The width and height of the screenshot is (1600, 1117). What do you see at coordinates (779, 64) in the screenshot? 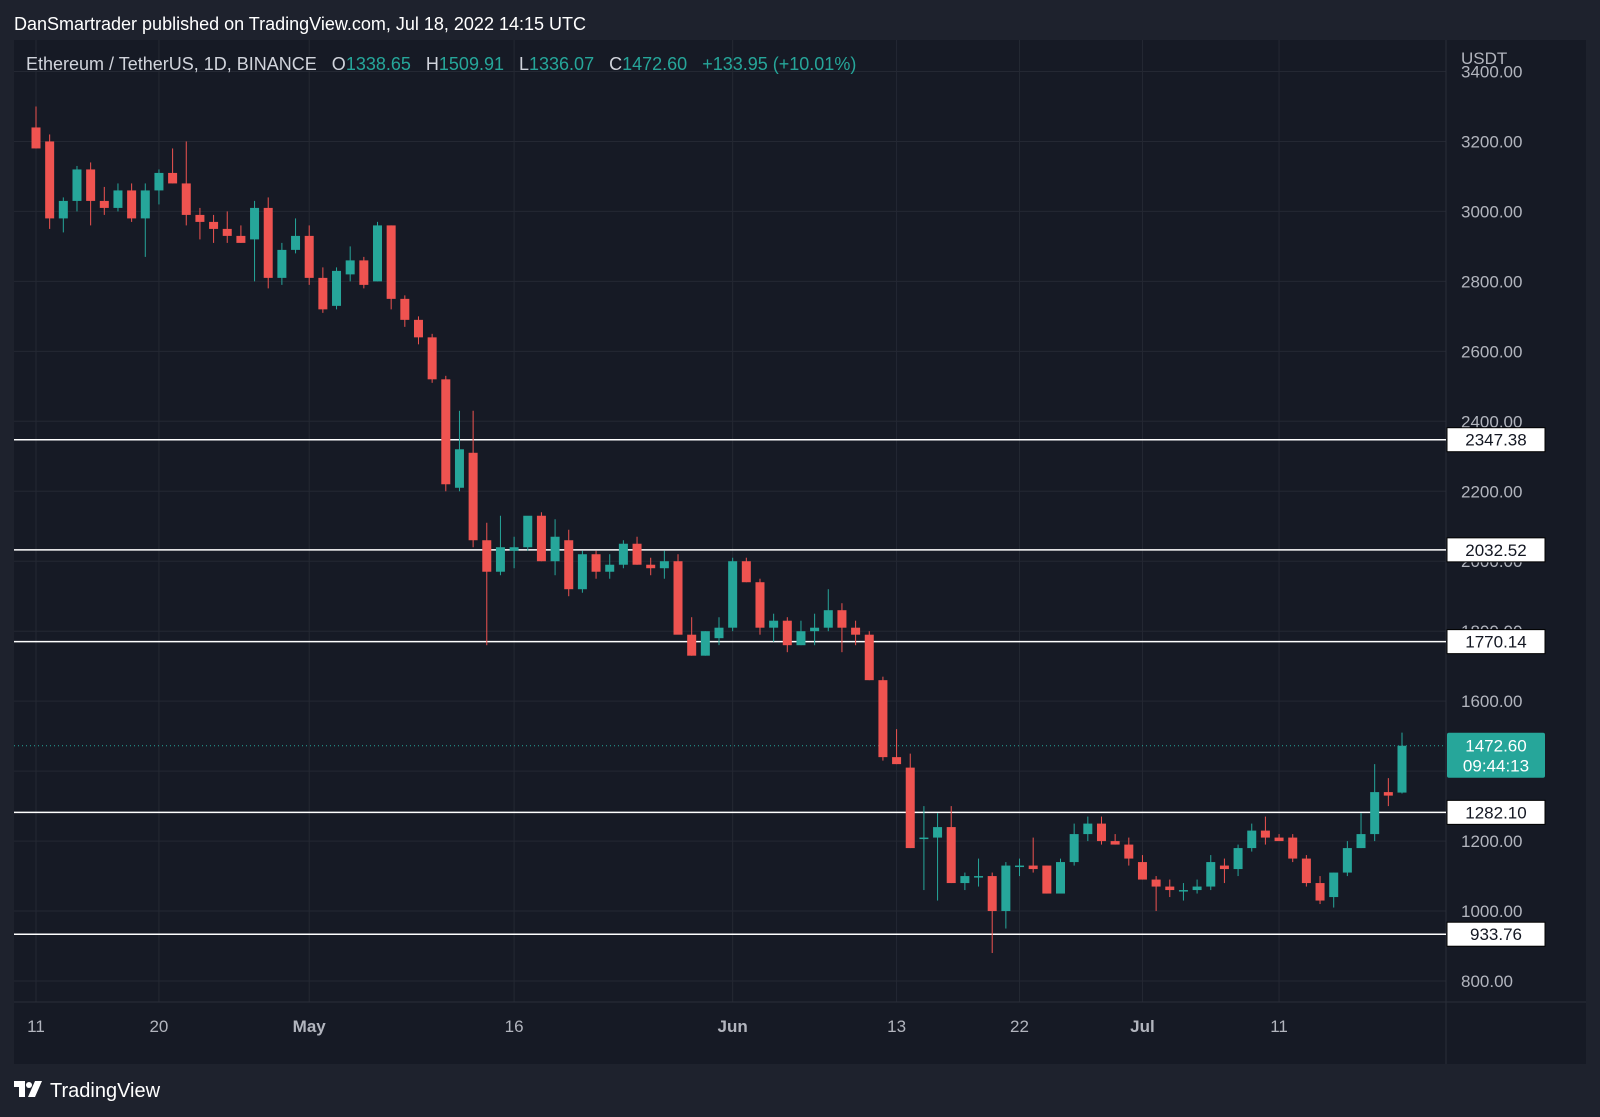
I see `change-value: +133.95 (+10.01%)` at bounding box center [779, 64].